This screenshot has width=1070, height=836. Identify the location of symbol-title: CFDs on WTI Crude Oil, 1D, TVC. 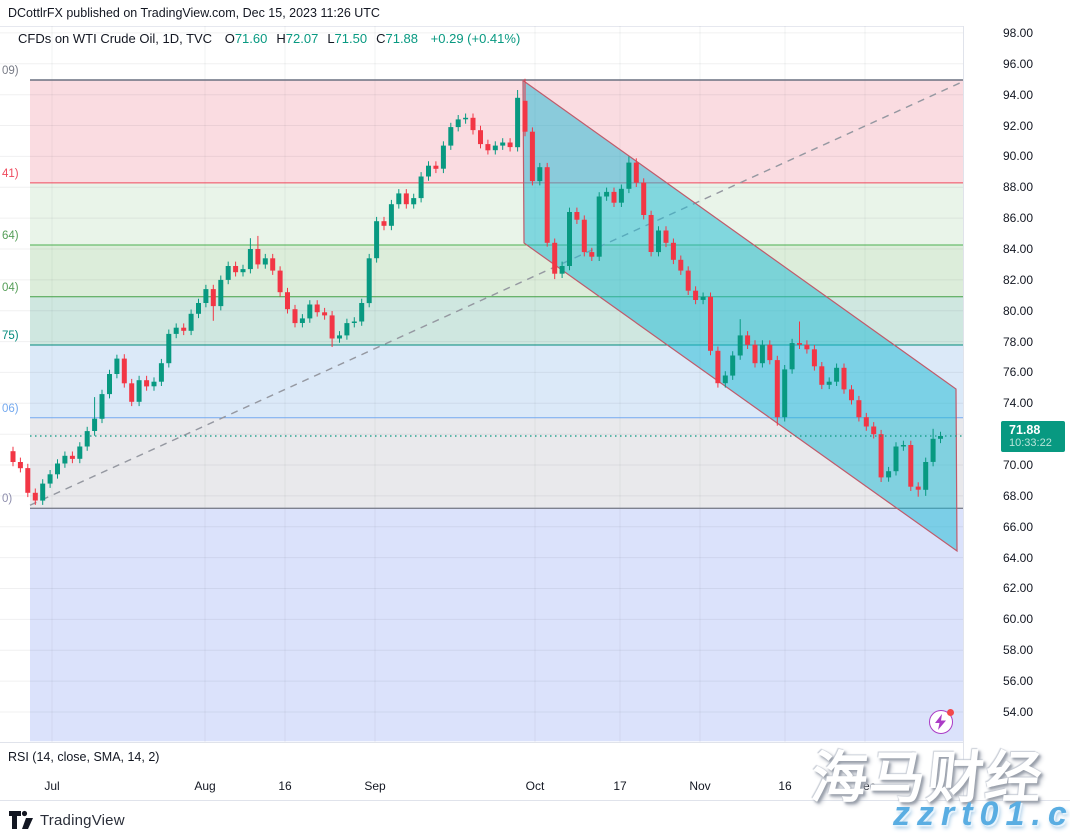
(115, 38).